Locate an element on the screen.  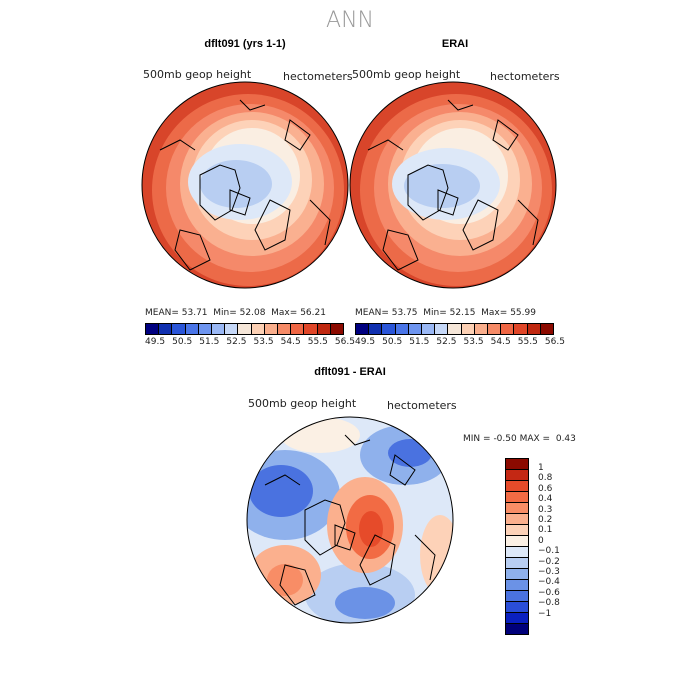
panel-2-colorbar-tick-label: 53.5 is located at coordinates (473, 342).